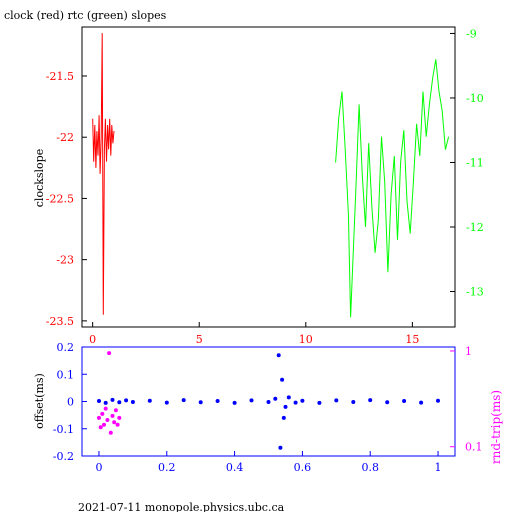 The width and height of the screenshot is (512, 512). What do you see at coordinates (438, 467) in the screenshot?
I see `bottom-x-tick-label: 1` at bounding box center [438, 467].